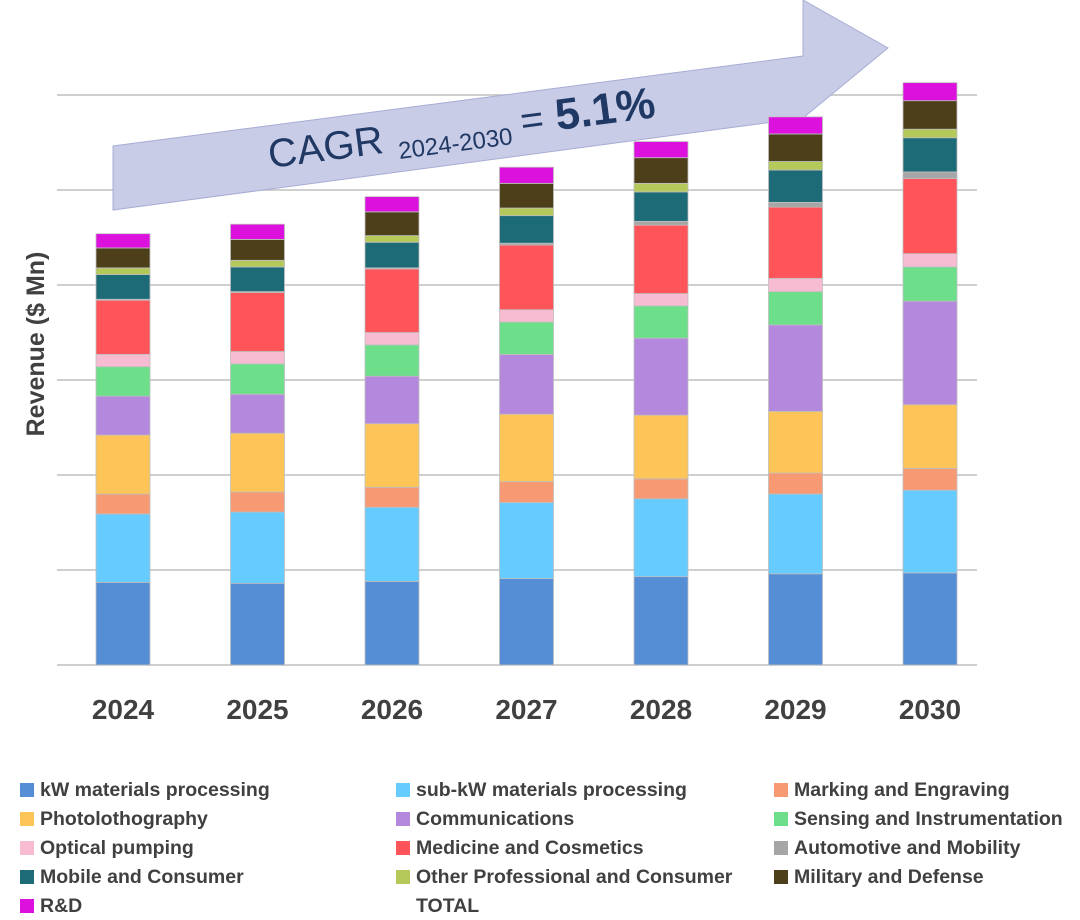  Describe the element at coordinates (145, 790) in the screenshot. I see `legend-item: kW materials processing` at that location.